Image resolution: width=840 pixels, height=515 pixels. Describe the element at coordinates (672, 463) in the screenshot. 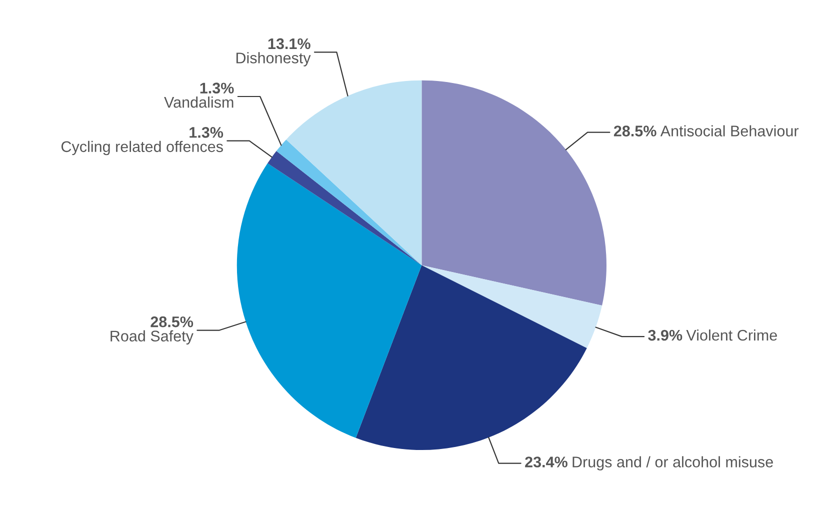

I see `slice-label: Drugs and / or alcohol misuse` at that location.